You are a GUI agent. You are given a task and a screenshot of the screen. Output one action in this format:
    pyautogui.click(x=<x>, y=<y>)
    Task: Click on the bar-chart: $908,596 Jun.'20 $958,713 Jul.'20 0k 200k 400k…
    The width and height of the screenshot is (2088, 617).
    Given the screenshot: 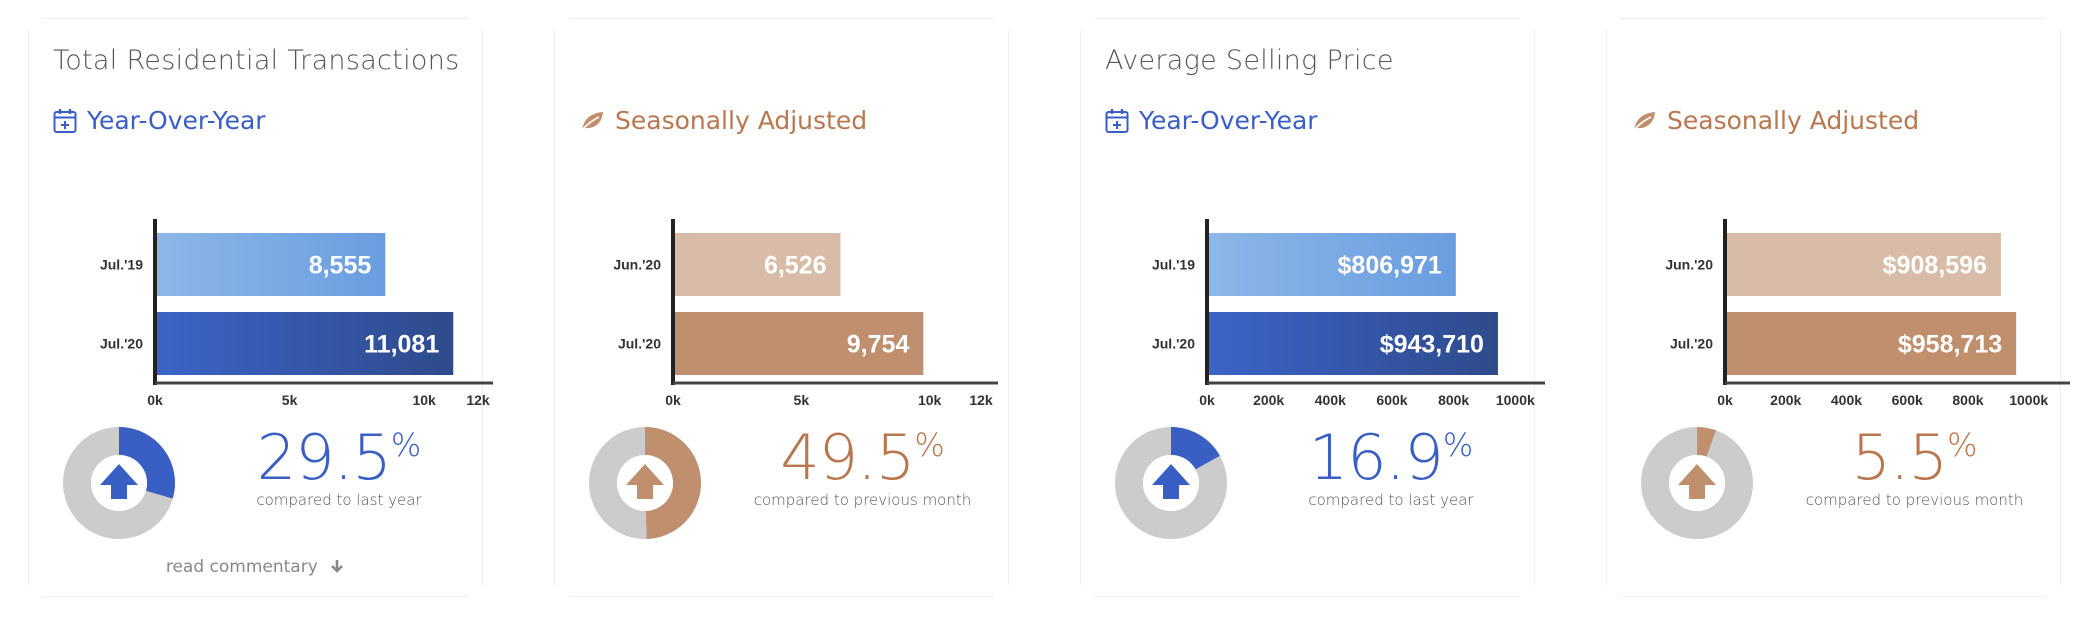 What is the action you would take?
    pyautogui.click(x=1867, y=313)
    